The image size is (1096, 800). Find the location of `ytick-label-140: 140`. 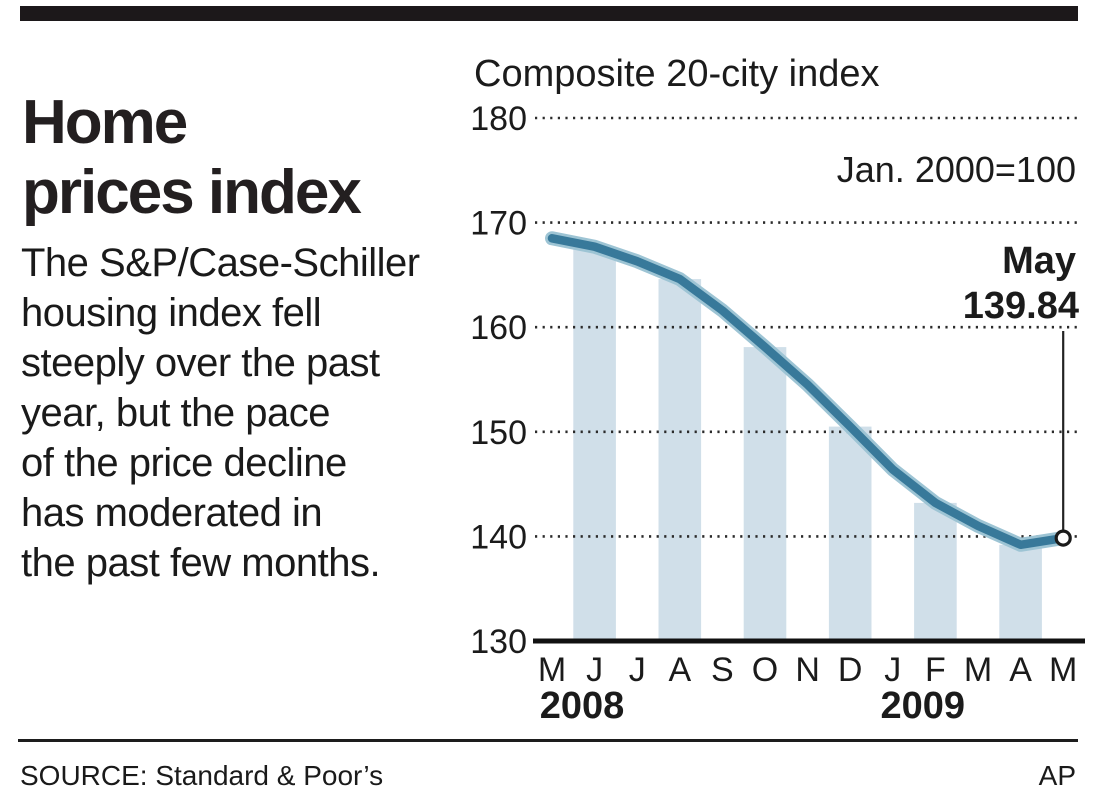

ytick-label-140: 140 is located at coordinates (498, 537).